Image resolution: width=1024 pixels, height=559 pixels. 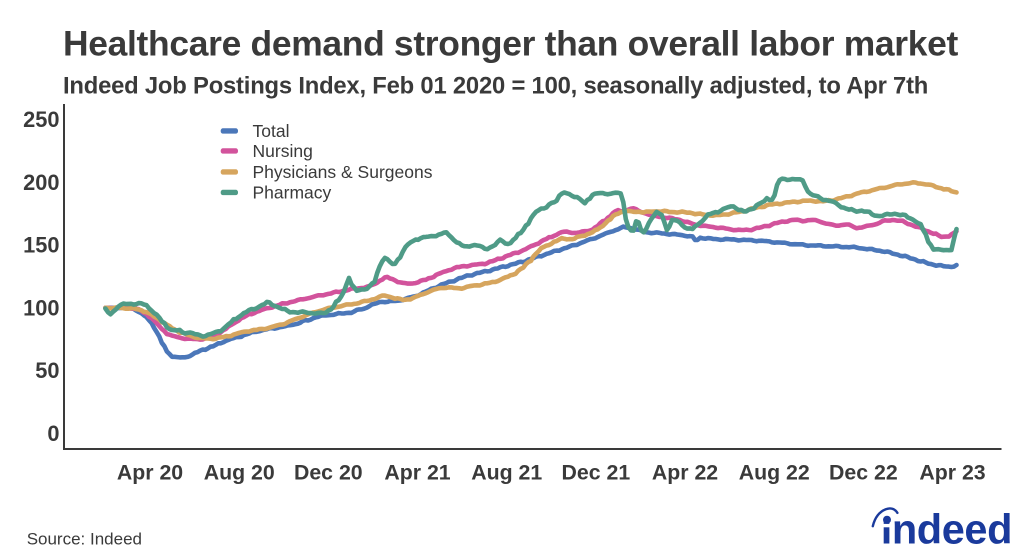 I want to click on svg-text: Apr 20, so click(x=150, y=472).